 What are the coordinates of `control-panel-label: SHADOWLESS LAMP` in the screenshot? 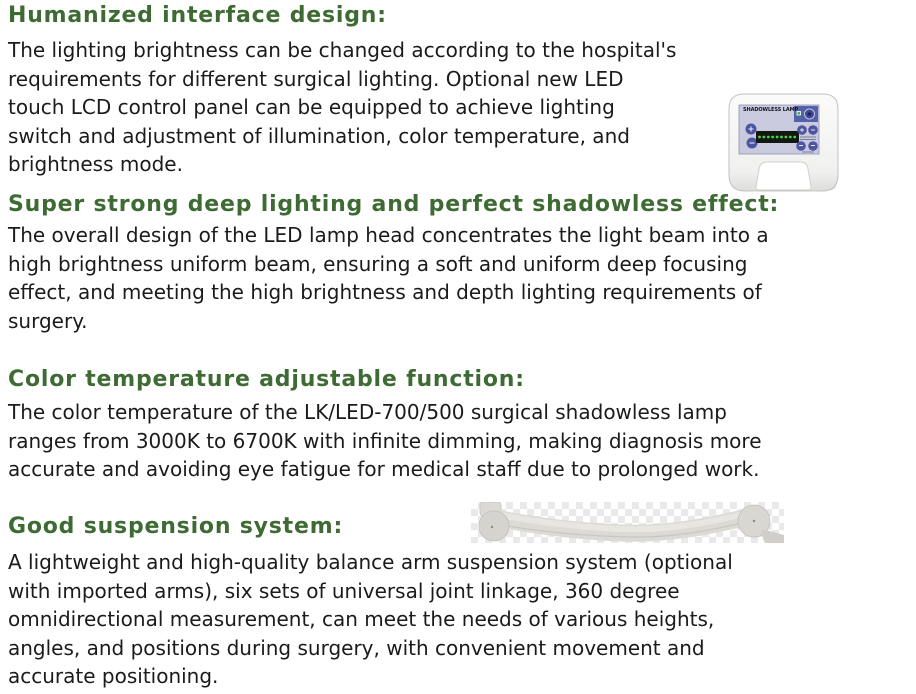 It's located at (771, 110).